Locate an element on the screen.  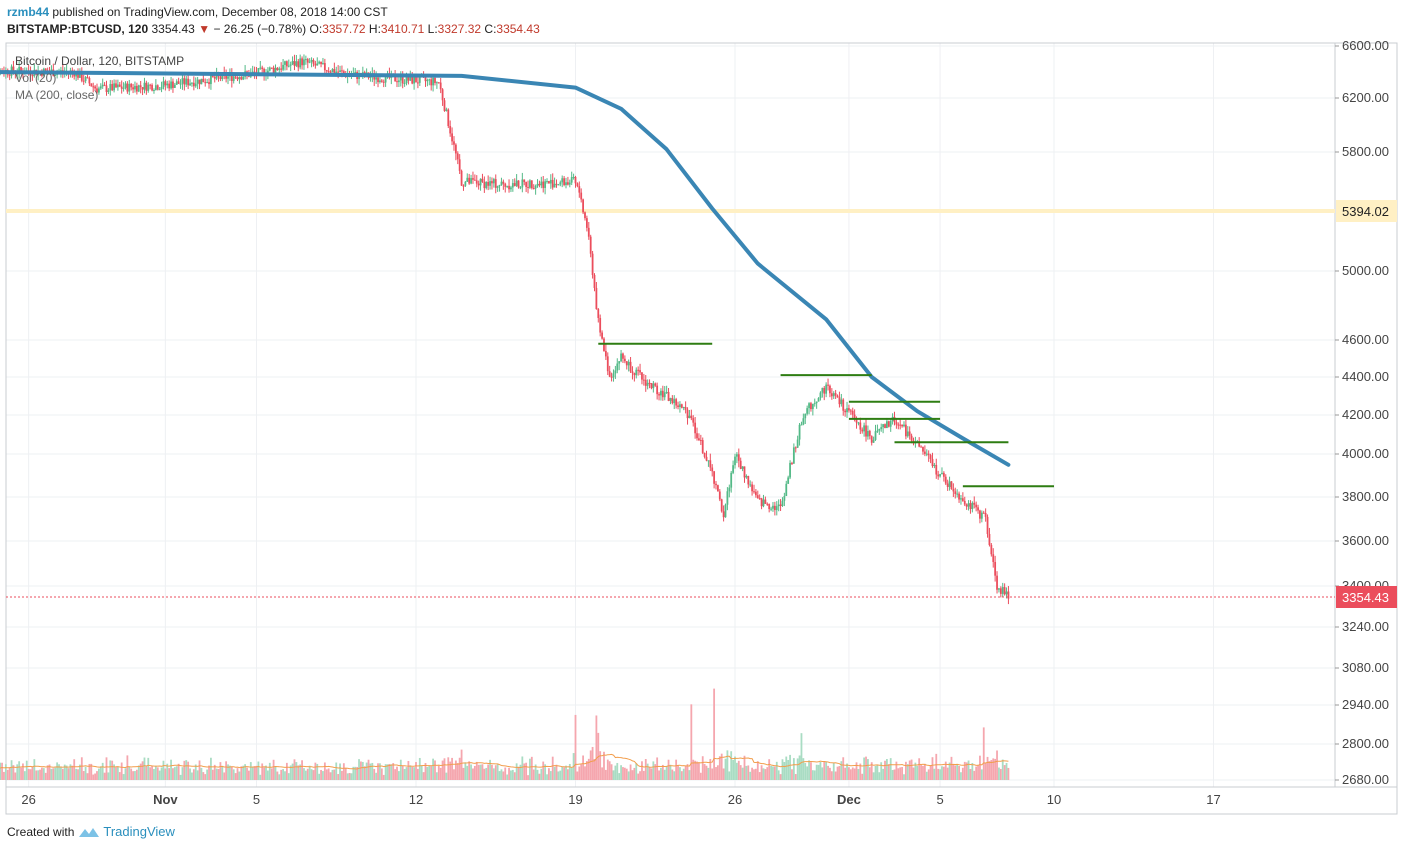
volume-bars is located at coordinates (505, 734).